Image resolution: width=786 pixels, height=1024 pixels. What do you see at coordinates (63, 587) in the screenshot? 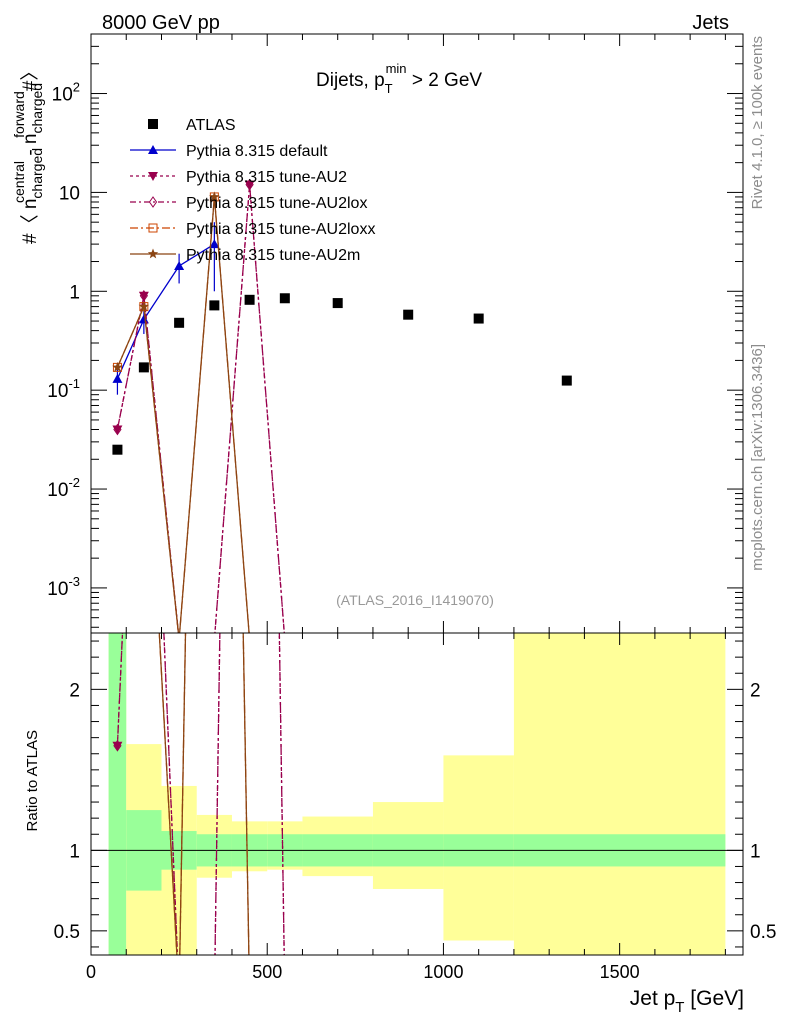
I see `y-tick-label-top: 10⁻³` at bounding box center [63, 587].